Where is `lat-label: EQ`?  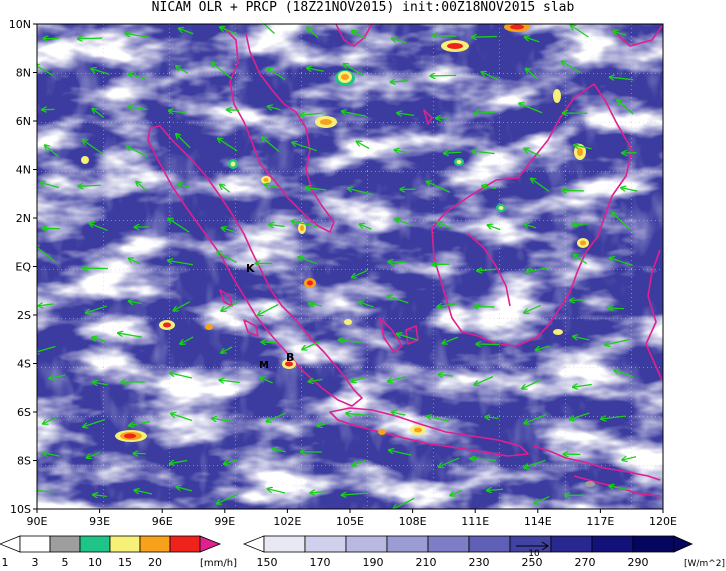
lat-label: EQ is located at coordinates (23, 267).